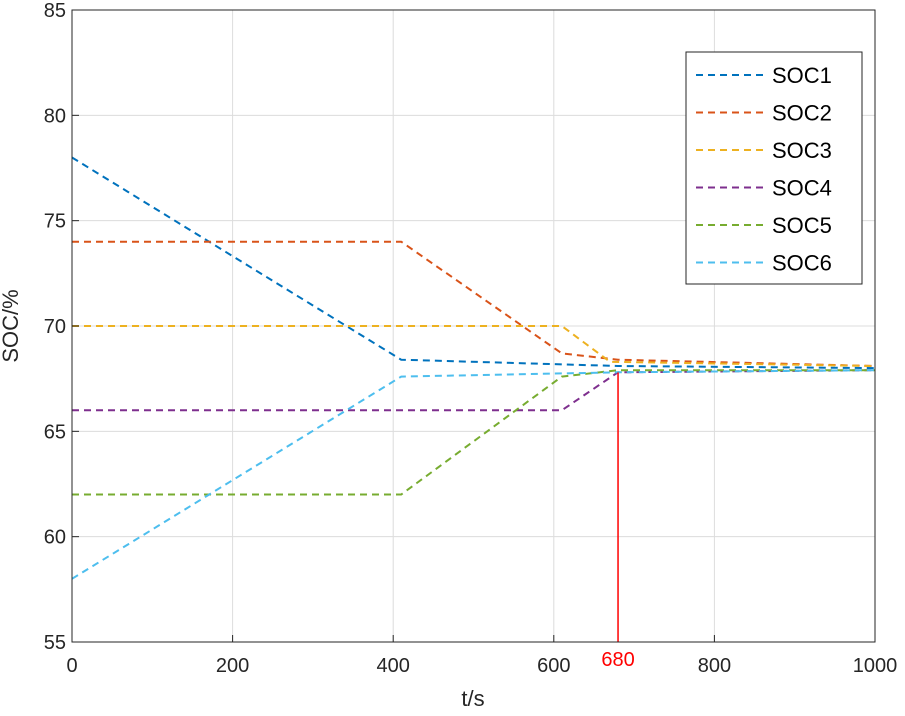 This screenshot has height=716, width=905. I want to click on x-axis-label: t/s, so click(472, 698).